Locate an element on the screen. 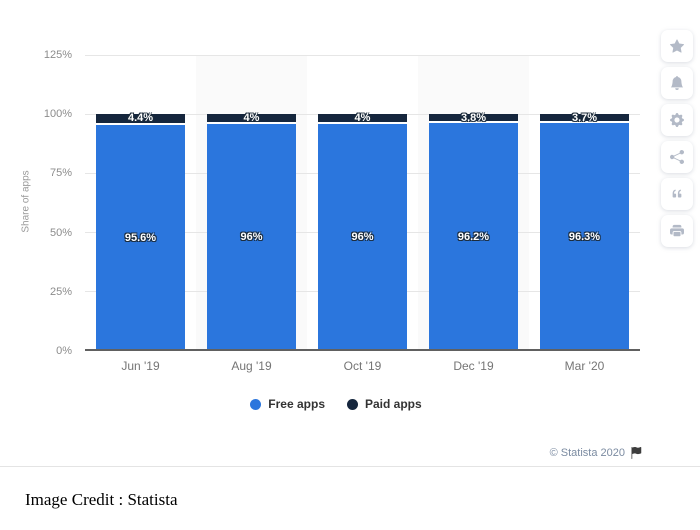  gear-icon is located at coordinates (677, 120).